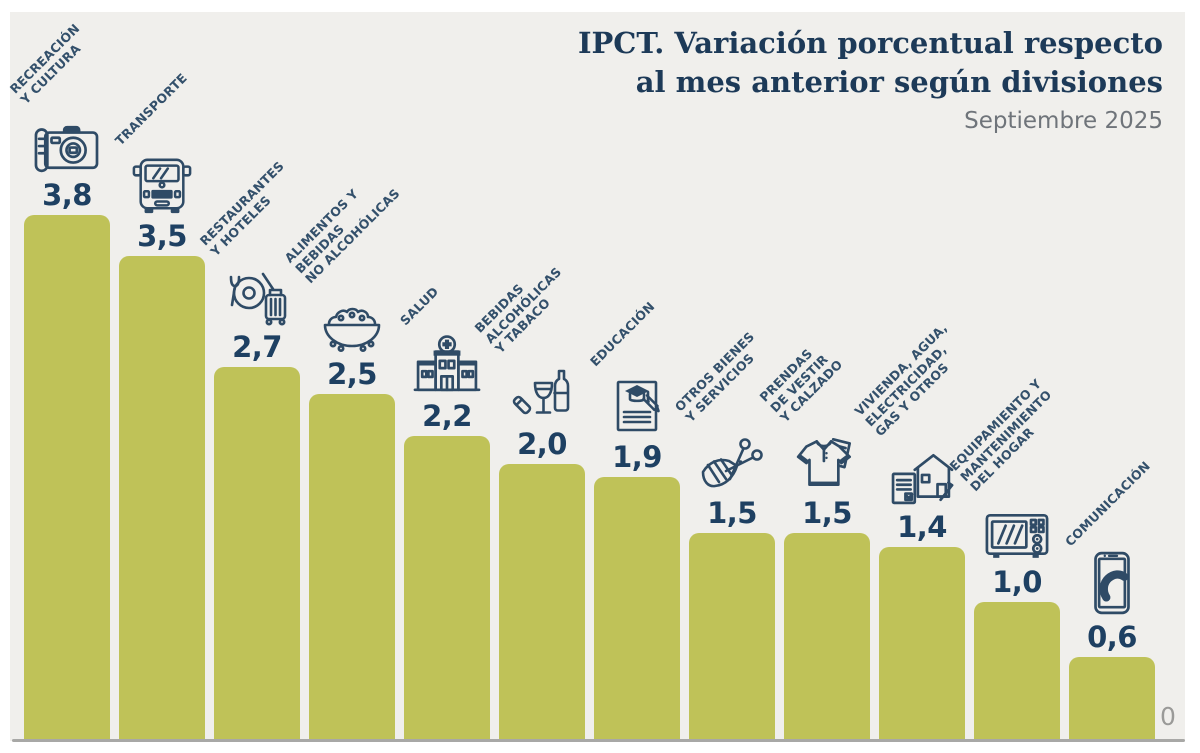  Describe the element at coordinates (151, 108) in the screenshot. I see `category-label: TRANSPORTE` at that location.